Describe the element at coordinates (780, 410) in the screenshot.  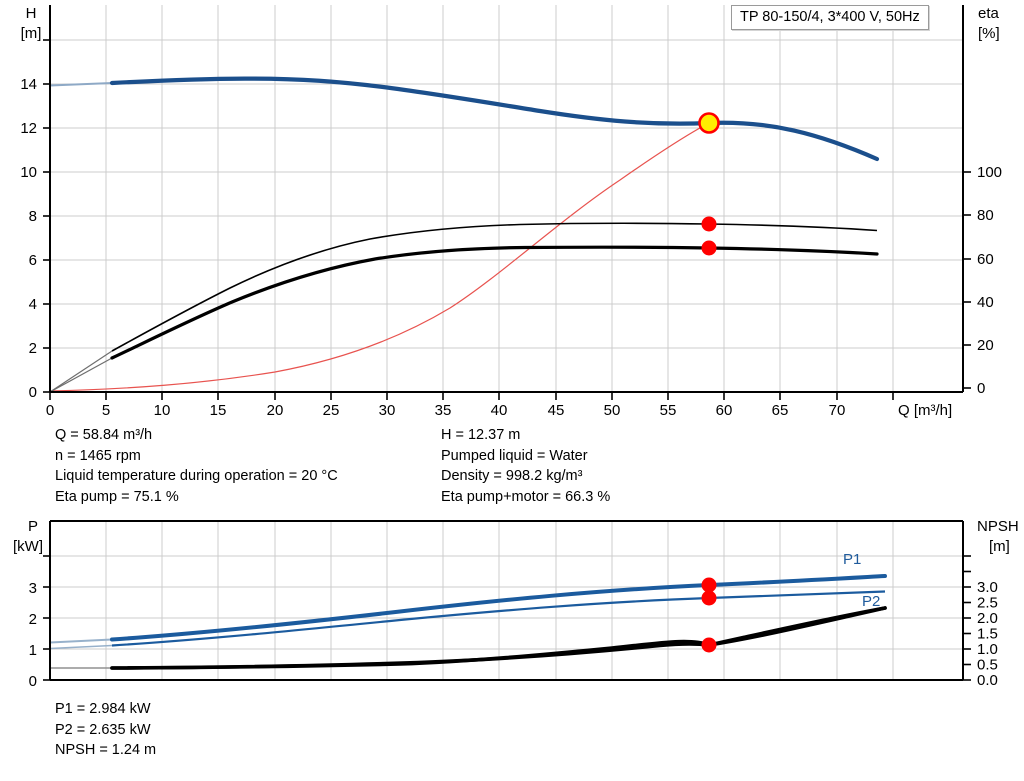
I see `svg-text: 65` at that location.